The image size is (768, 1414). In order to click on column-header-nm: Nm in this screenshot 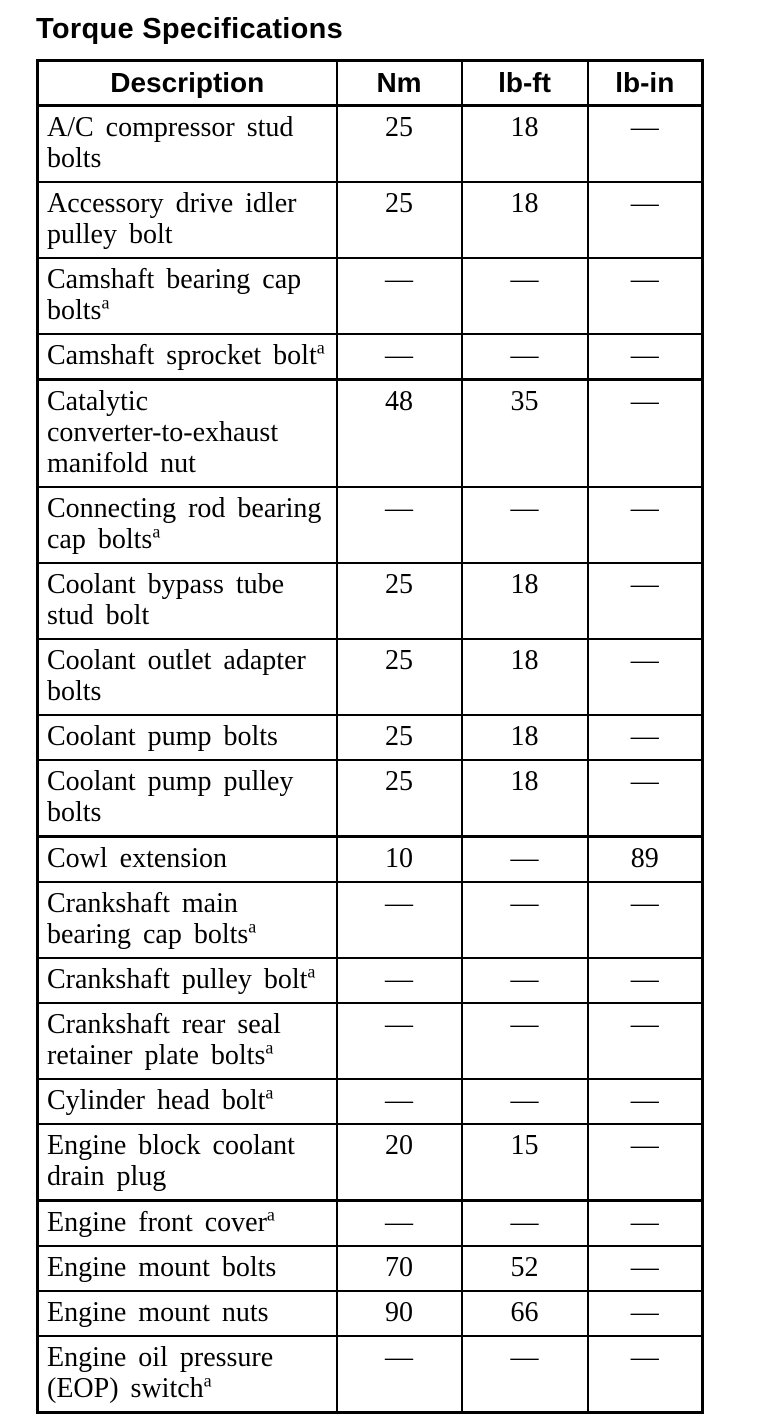, I will do `click(399, 83)`.